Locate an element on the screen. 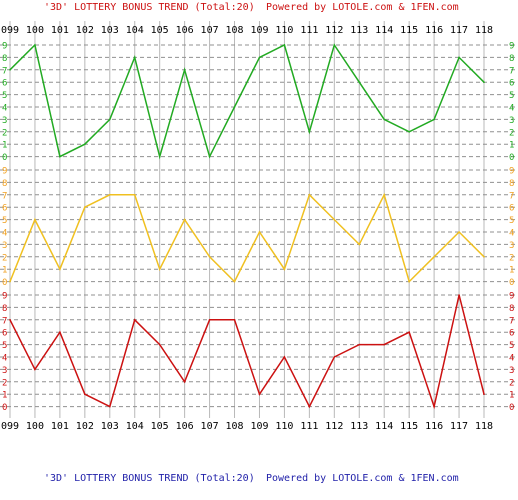  x-tick-label-top: 111 is located at coordinates (309, 30).